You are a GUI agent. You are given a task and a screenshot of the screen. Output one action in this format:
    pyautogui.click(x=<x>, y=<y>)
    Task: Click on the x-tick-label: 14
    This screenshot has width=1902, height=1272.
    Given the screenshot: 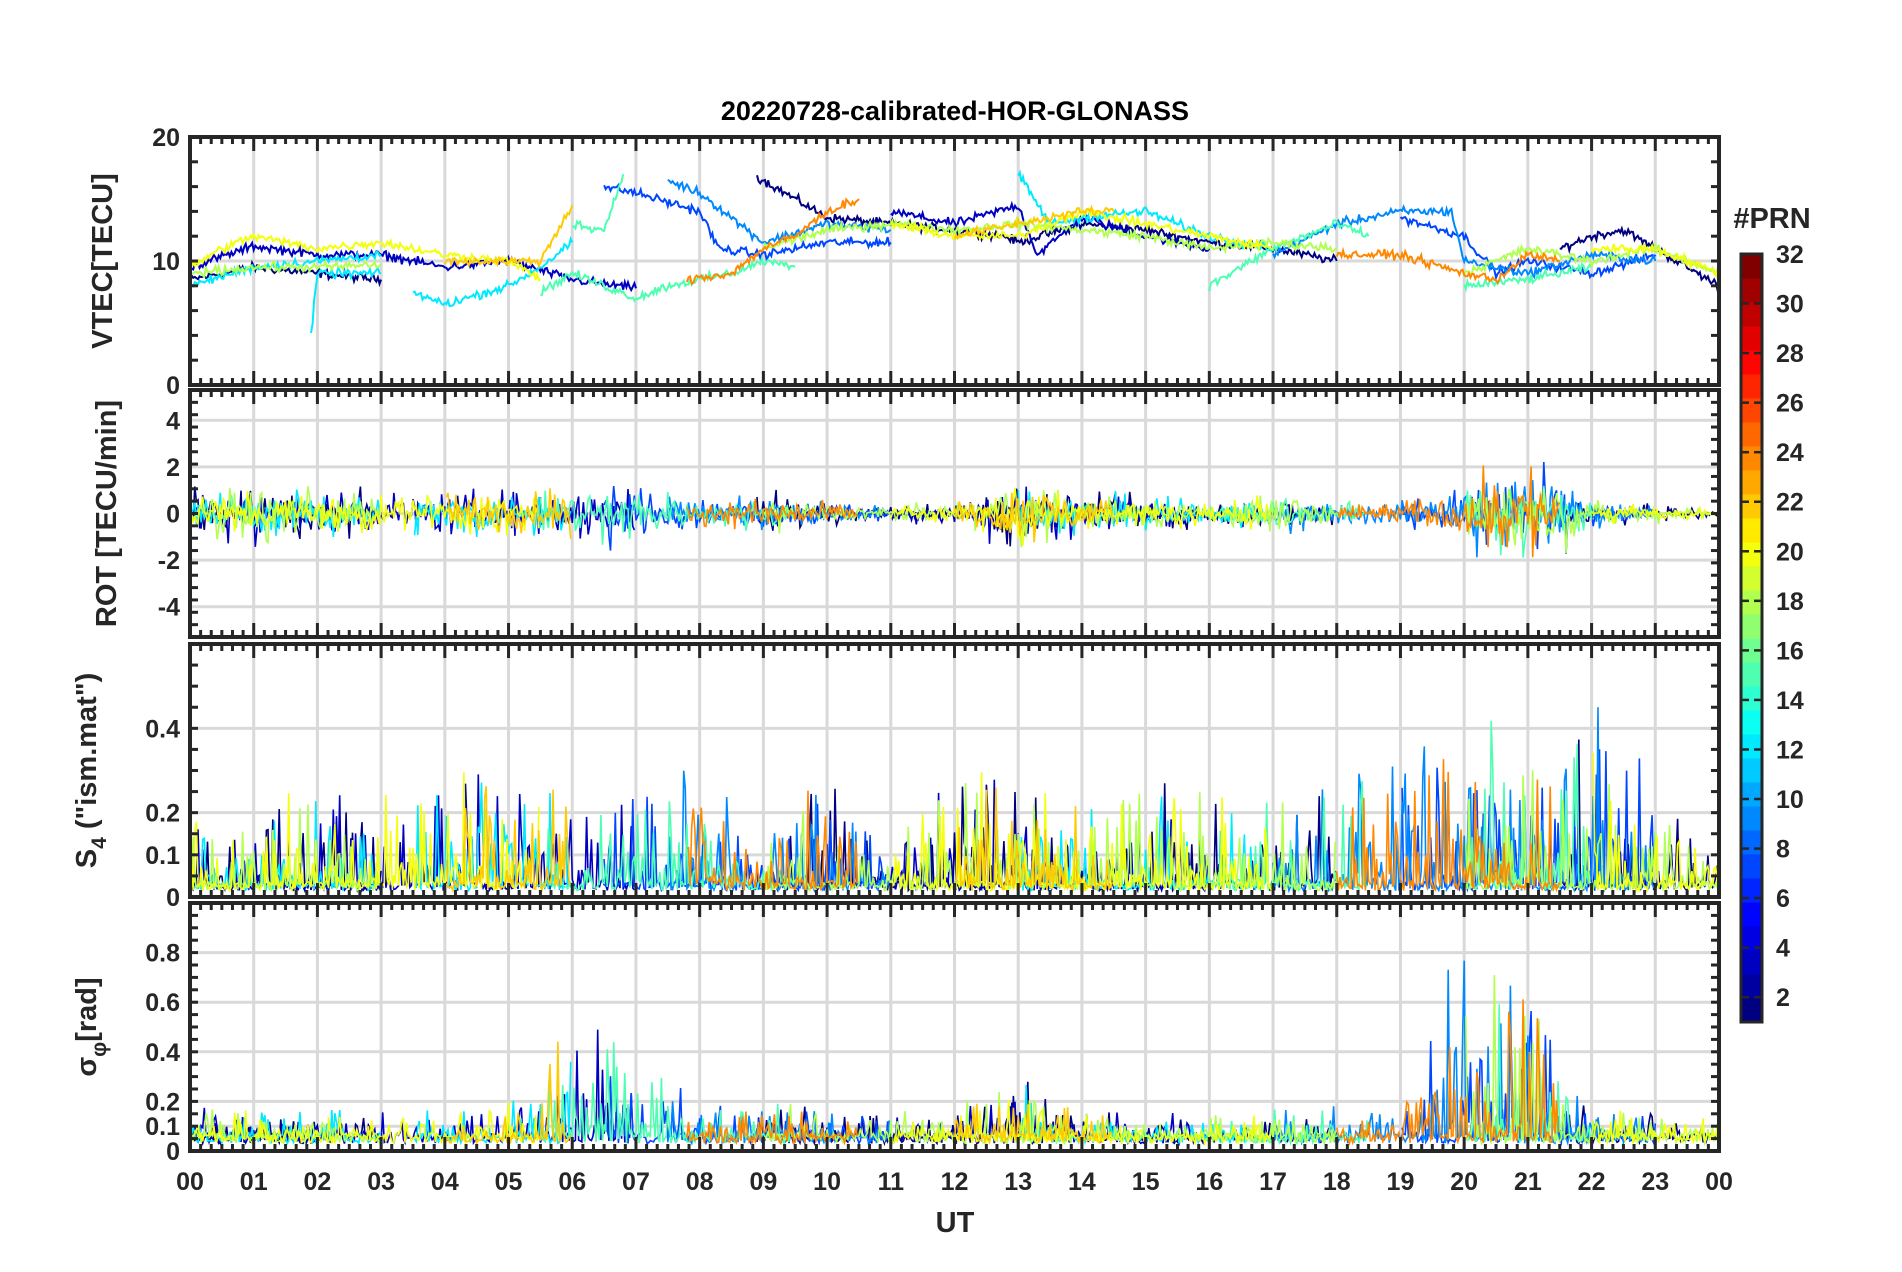 What is the action you would take?
    pyautogui.click(x=1082, y=1182)
    